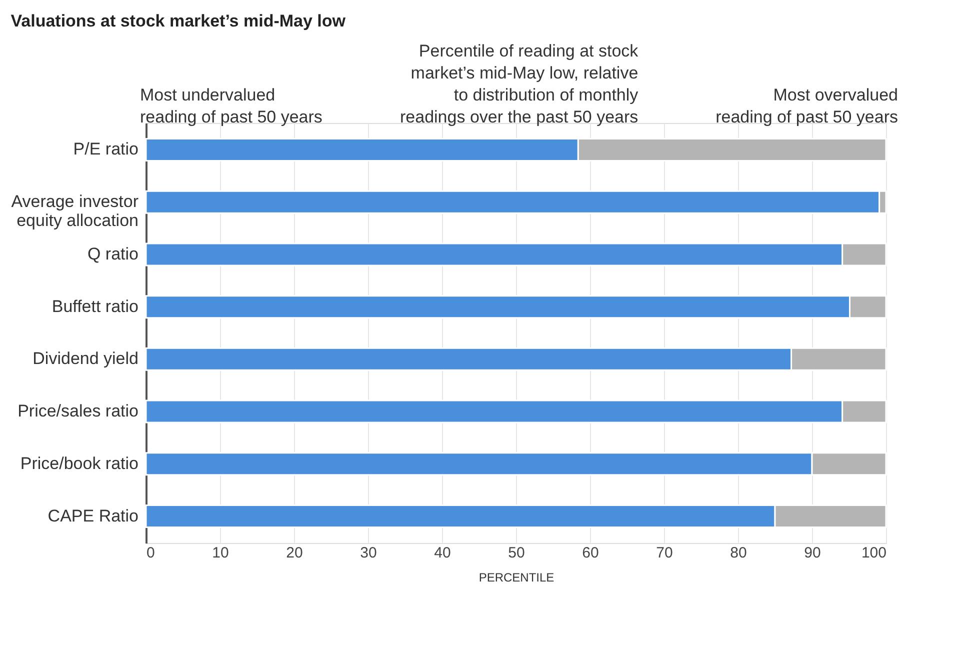  What do you see at coordinates (442, 553) in the screenshot?
I see `x-tick-label: 40` at bounding box center [442, 553].